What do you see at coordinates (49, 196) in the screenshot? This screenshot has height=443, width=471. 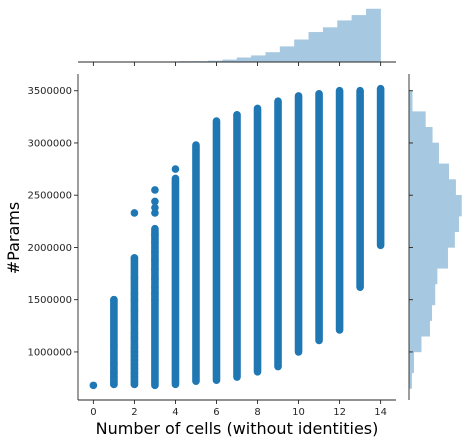 I see `y-tick-label: 2500000` at bounding box center [49, 196].